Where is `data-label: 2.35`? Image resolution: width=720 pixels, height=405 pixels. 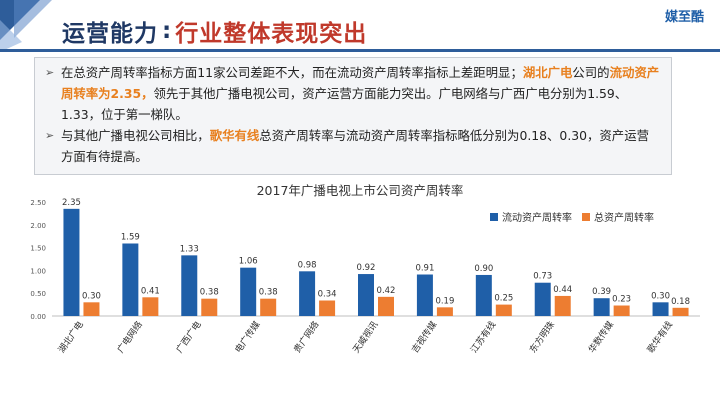
data-label: 2.35 is located at coordinates (71, 203).